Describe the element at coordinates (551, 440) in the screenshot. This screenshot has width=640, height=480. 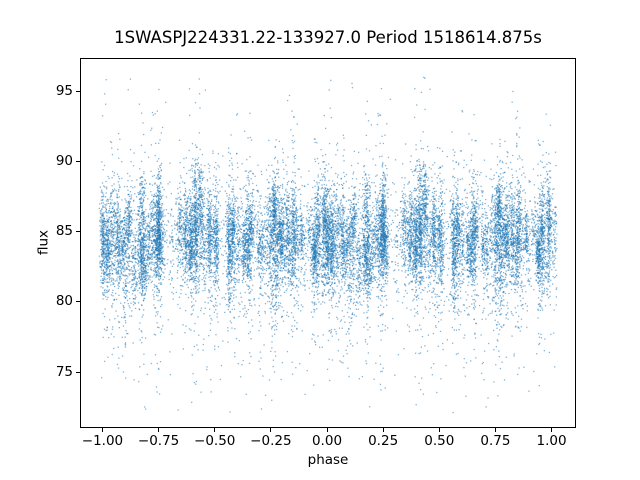
I see `x-tick-label: 1.00` at that location.